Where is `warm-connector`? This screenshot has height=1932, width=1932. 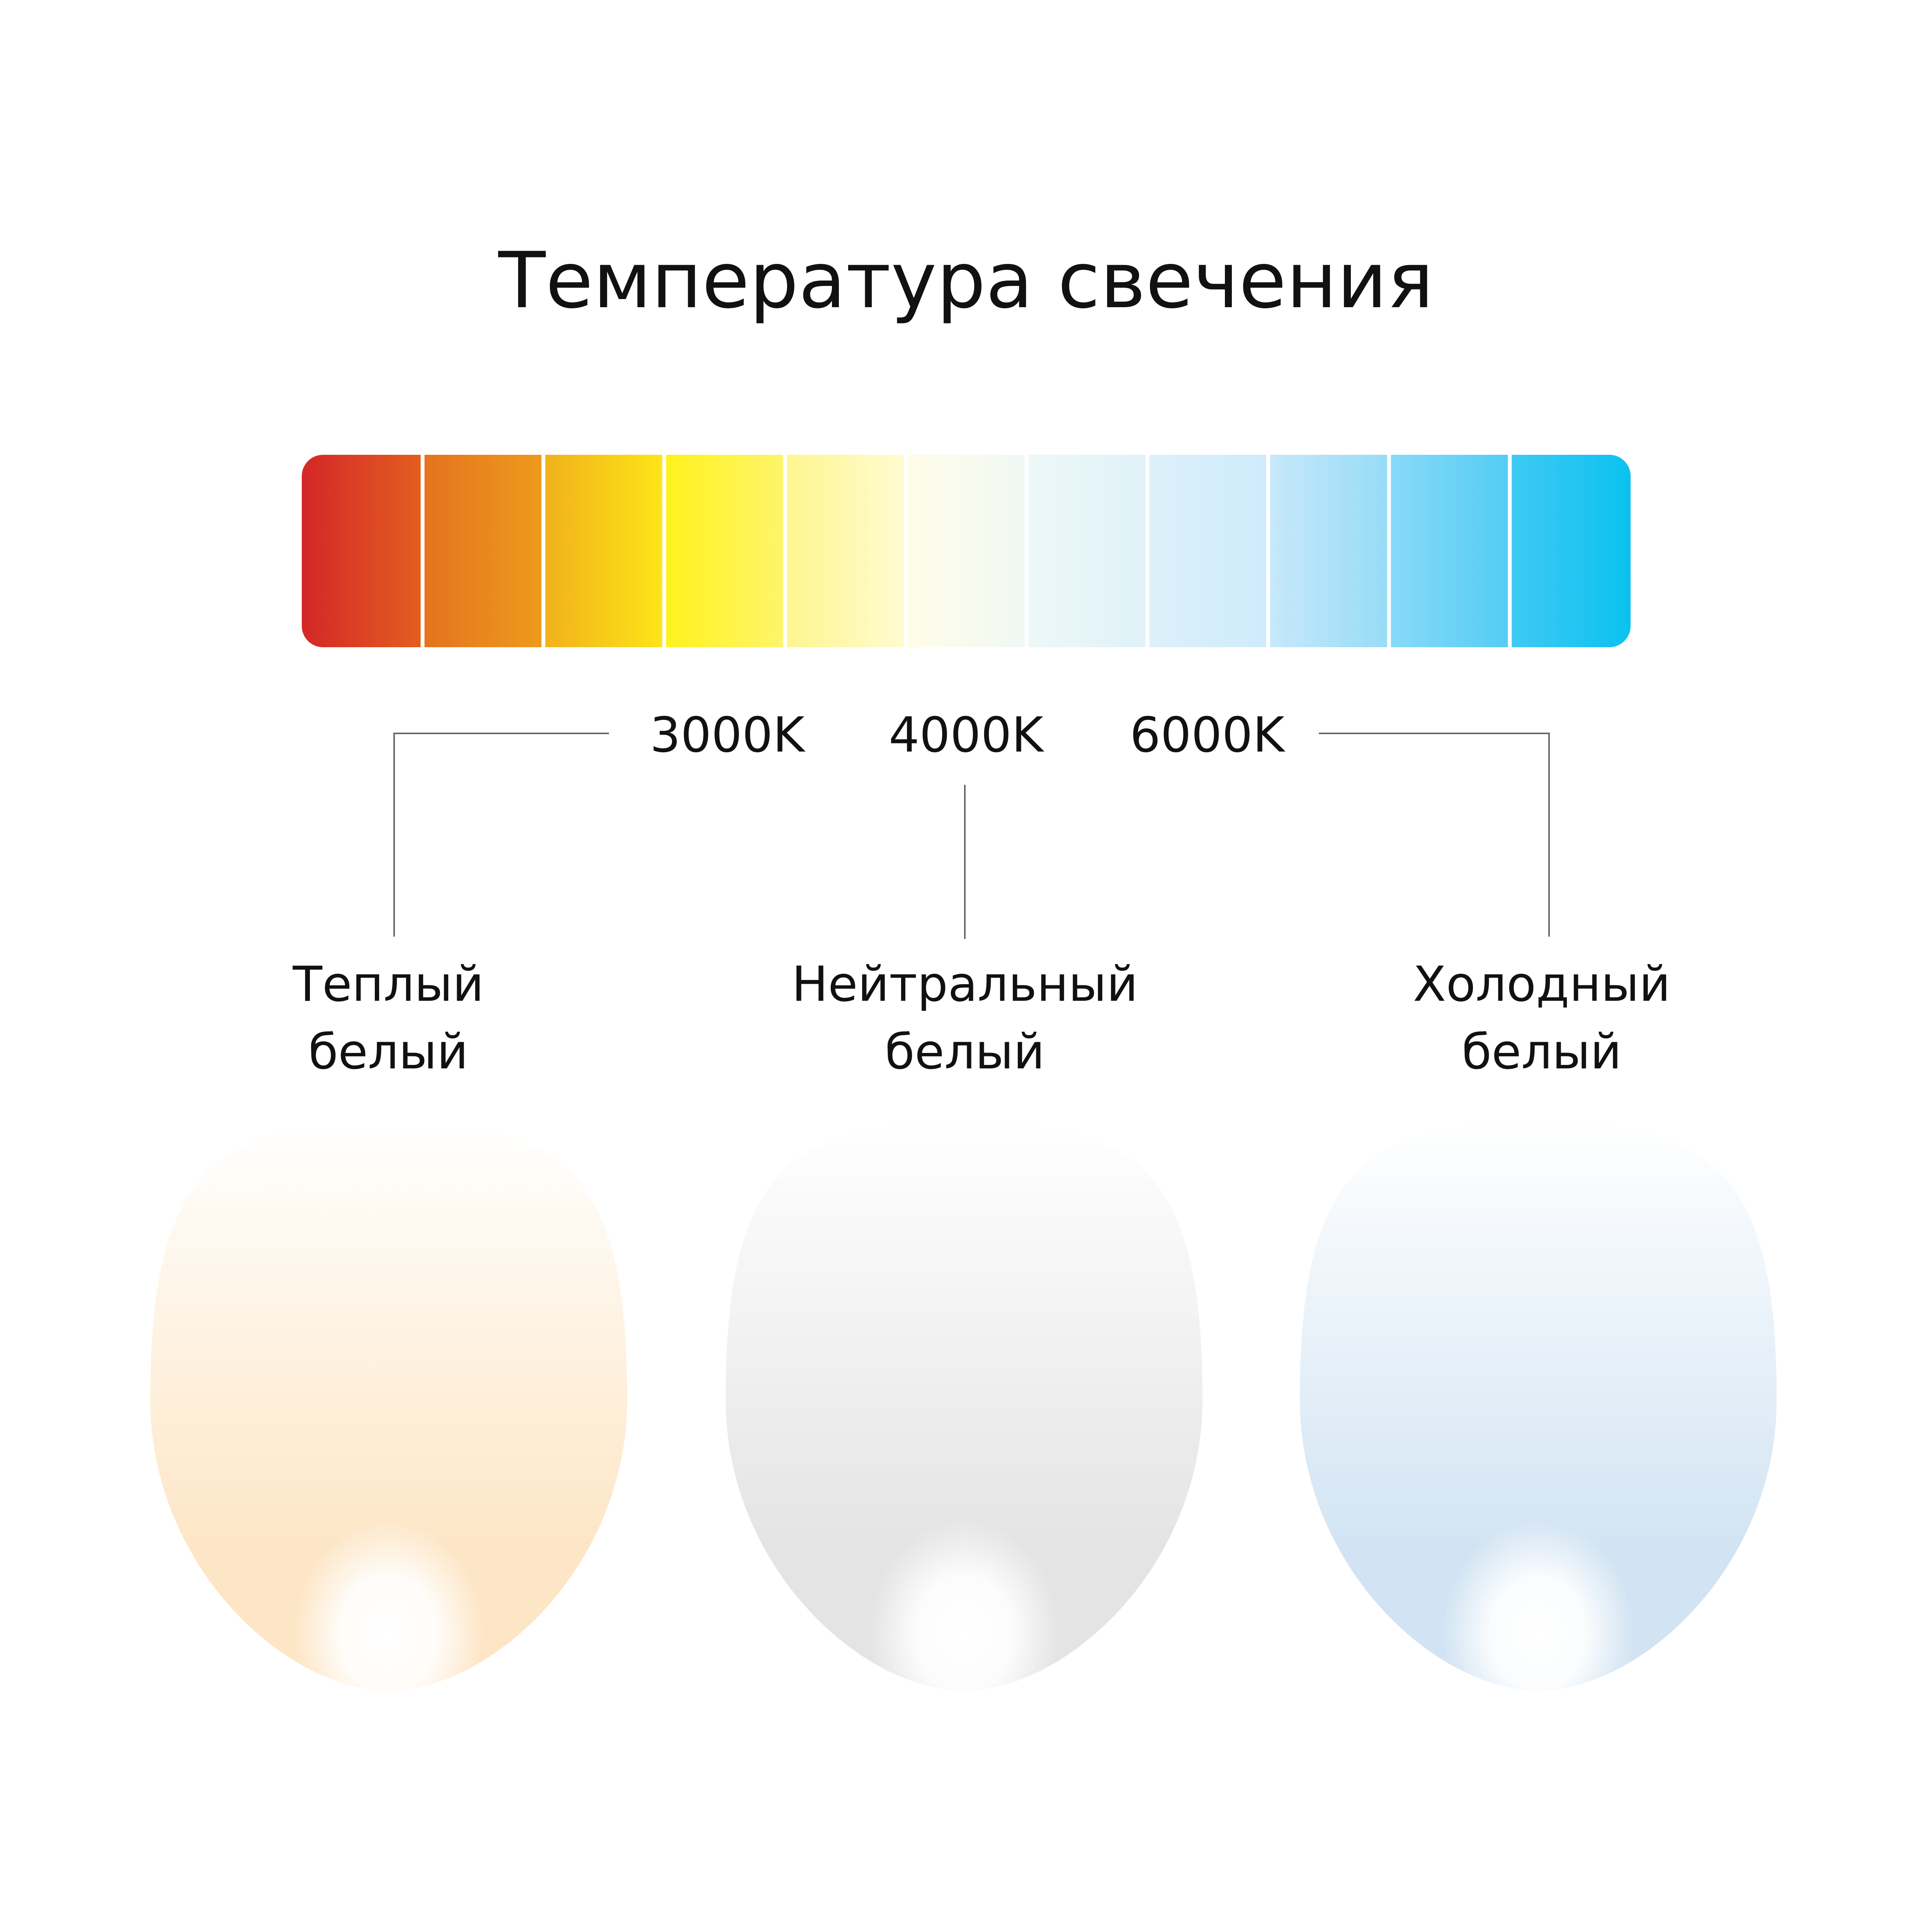
warm-connector is located at coordinates (501, 835).